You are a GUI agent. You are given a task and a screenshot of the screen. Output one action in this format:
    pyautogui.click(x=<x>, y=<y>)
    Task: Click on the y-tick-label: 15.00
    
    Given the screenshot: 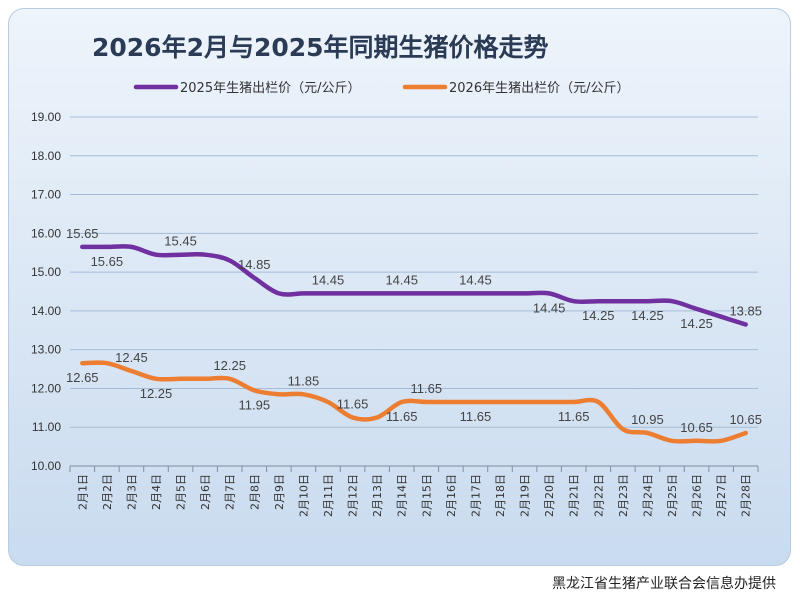 What is the action you would take?
    pyautogui.click(x=46, y=272)
    